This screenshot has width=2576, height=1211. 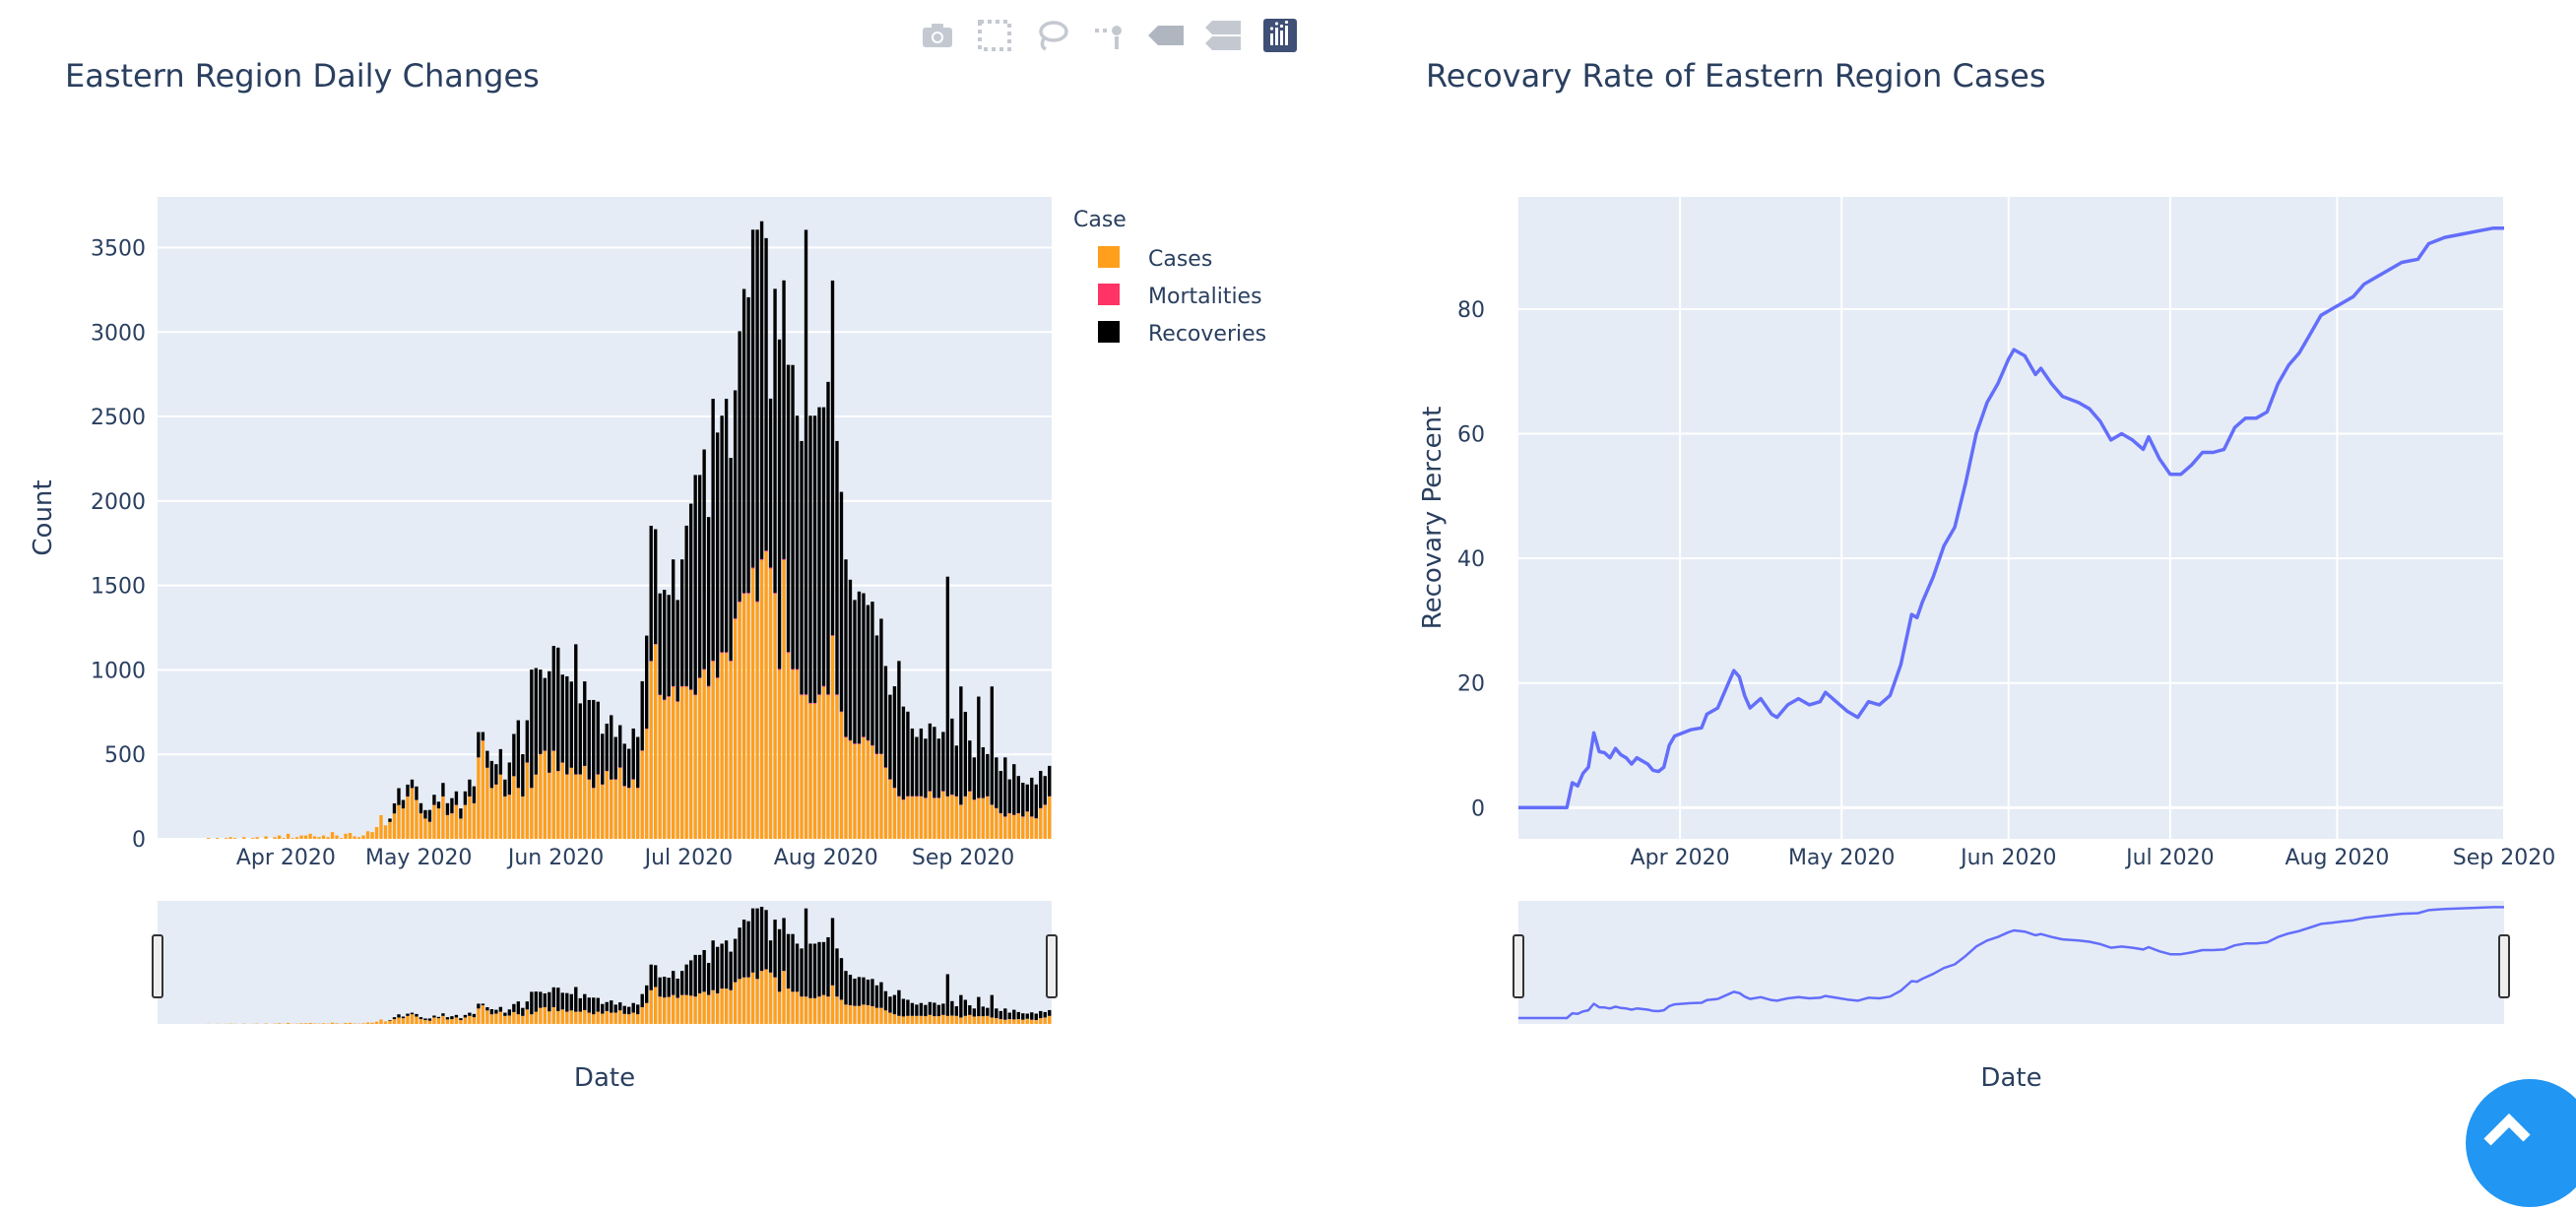 What do you see at coordinates (1109, 257) in the screenshot?
I see `legend-swatch-cases` at bounding box center [1109, 257].